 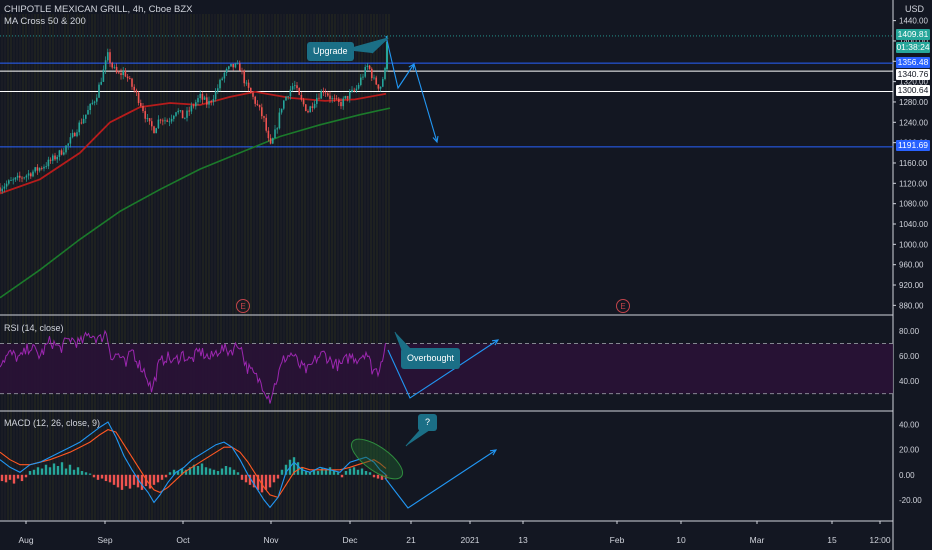 What do you see at coordinates (193, 366) in the screenshot?
I see `rsi-line` at bounding box center [193, 366].